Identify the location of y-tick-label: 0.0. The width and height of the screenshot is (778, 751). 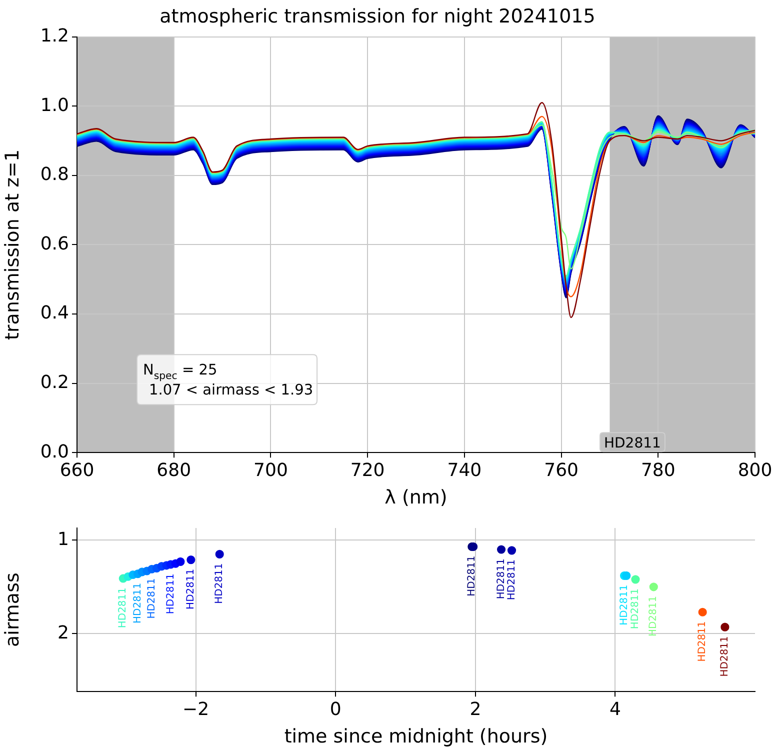
(54, 451).